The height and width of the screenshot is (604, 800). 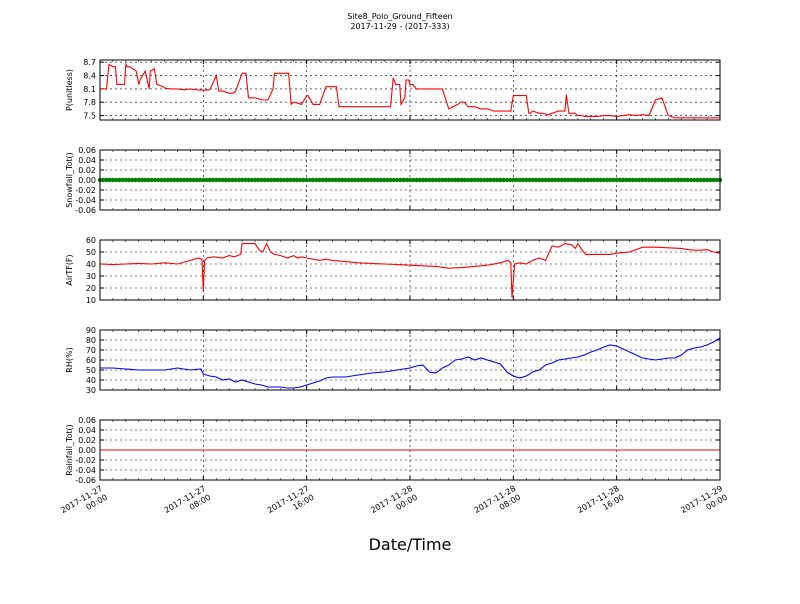 What do you see at coordinates (89, 102) in the screenshot?
I see `y-tick-label: 7.8` at bounding box center [89, 102].